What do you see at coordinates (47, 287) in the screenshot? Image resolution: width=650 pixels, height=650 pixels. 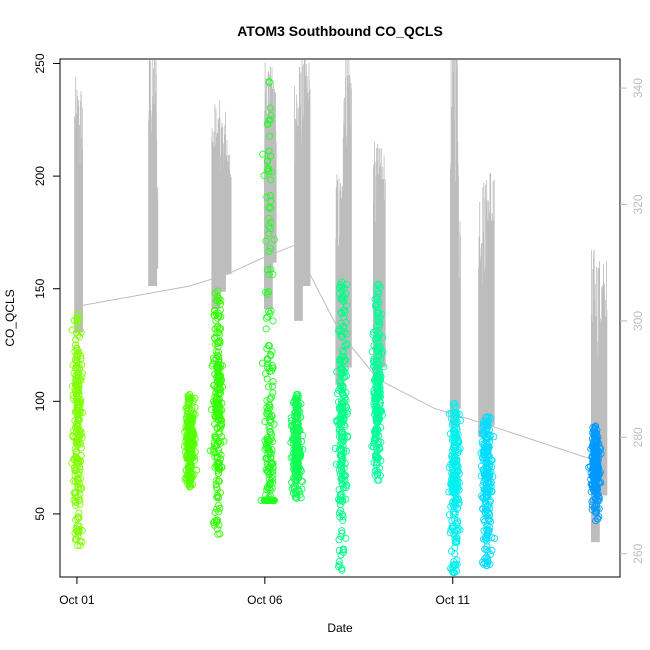 I see `y-axis-left: 50 100 150 200 250` at bounding box center [47, 287].